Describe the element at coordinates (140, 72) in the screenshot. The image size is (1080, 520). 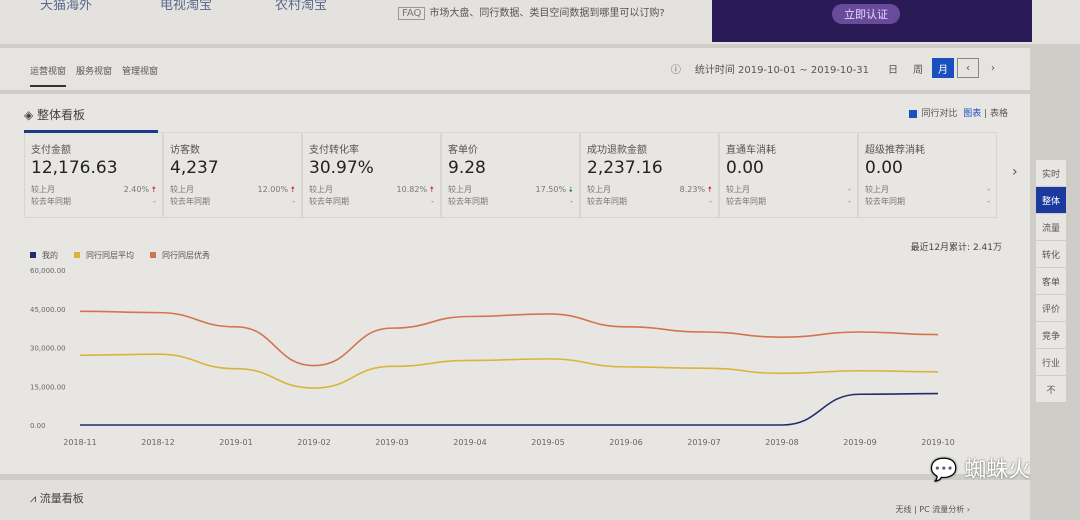
I see `tab-management: 管理视窗` at that location.